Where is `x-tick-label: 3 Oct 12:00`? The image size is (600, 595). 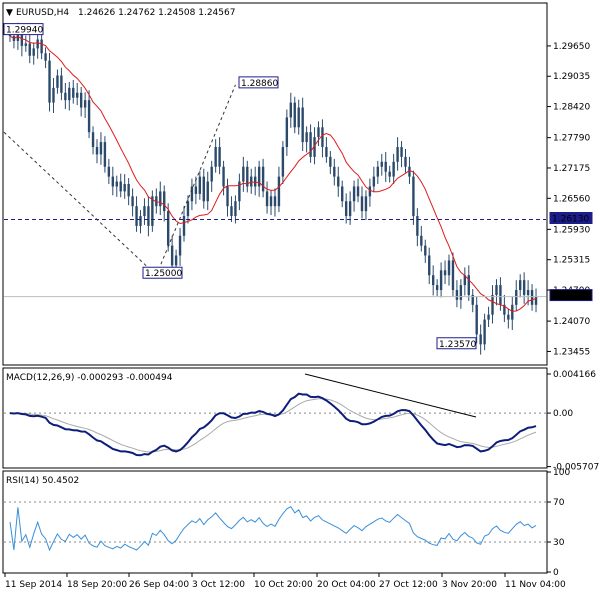 x-tick-label: 3 Oct 12:00 is located at coordinates (218, 585).